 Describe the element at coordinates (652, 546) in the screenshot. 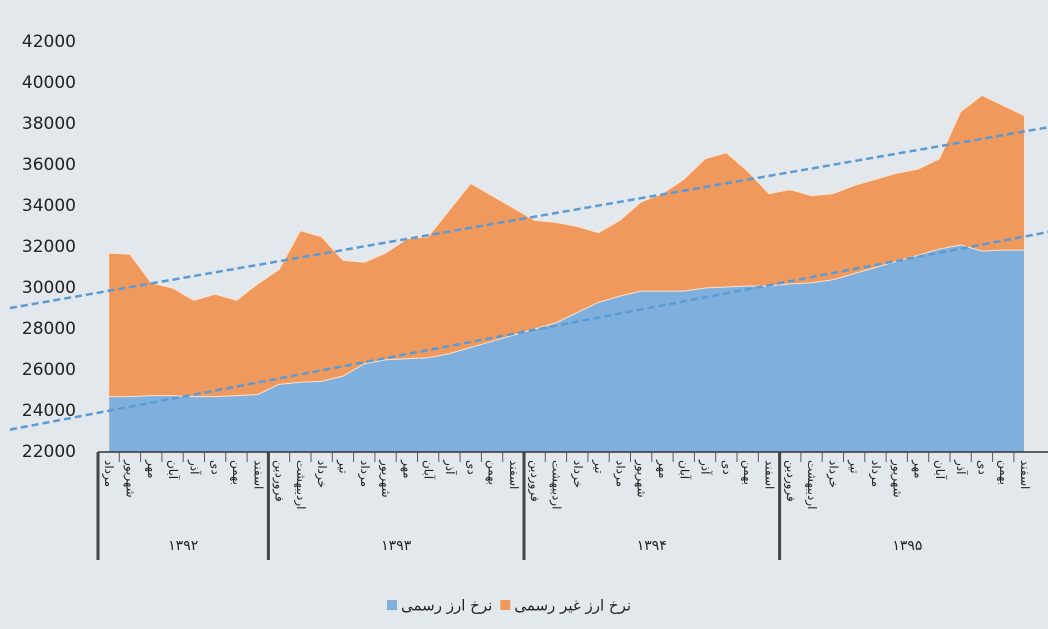

I see `group-label: ۱۳۹۴` at that location.